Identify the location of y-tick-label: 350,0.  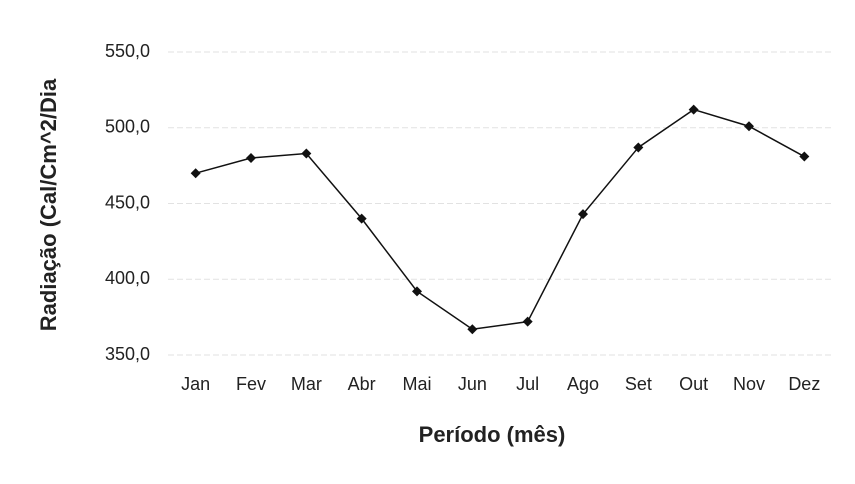
(127, 354).